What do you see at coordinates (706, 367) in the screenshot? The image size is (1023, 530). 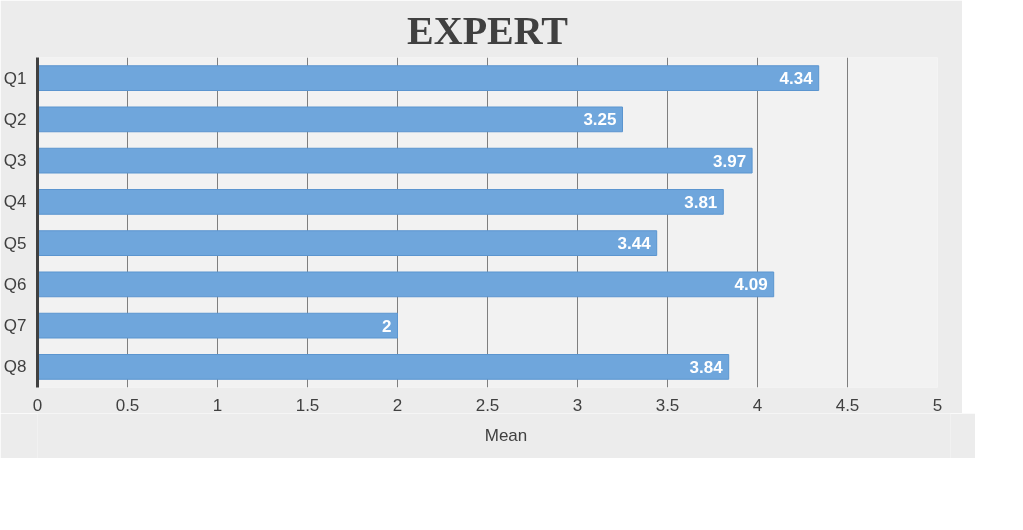 I see `data-label: 3.84` at bounding box center [706, 367].